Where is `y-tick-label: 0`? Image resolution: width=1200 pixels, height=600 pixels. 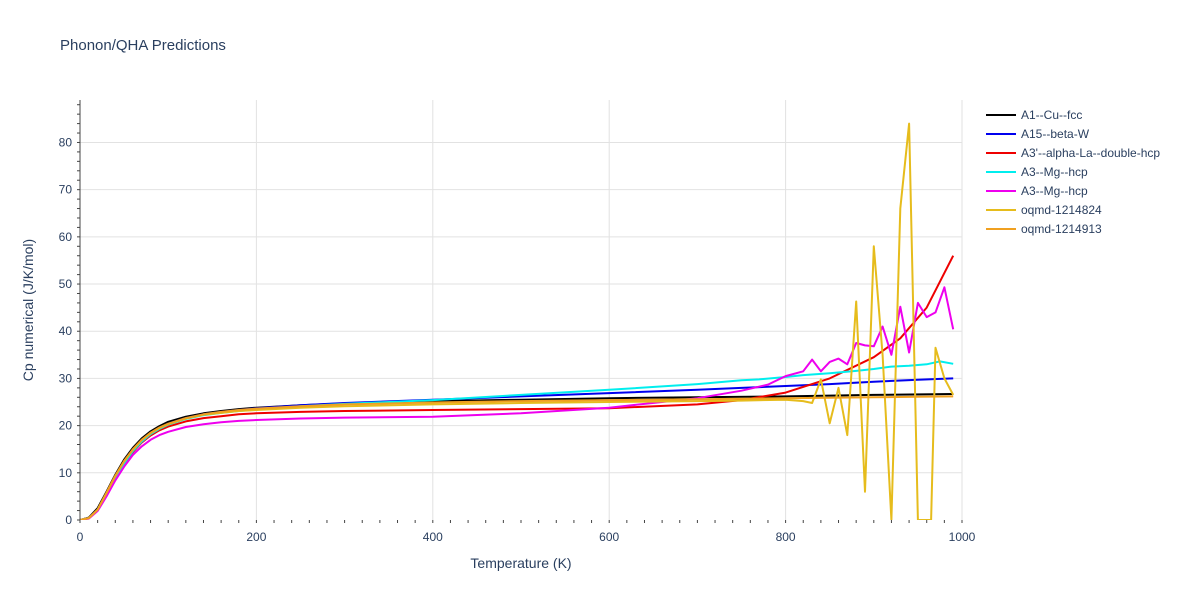 y-tick-label: 0 is located at coordinates (68, 520).